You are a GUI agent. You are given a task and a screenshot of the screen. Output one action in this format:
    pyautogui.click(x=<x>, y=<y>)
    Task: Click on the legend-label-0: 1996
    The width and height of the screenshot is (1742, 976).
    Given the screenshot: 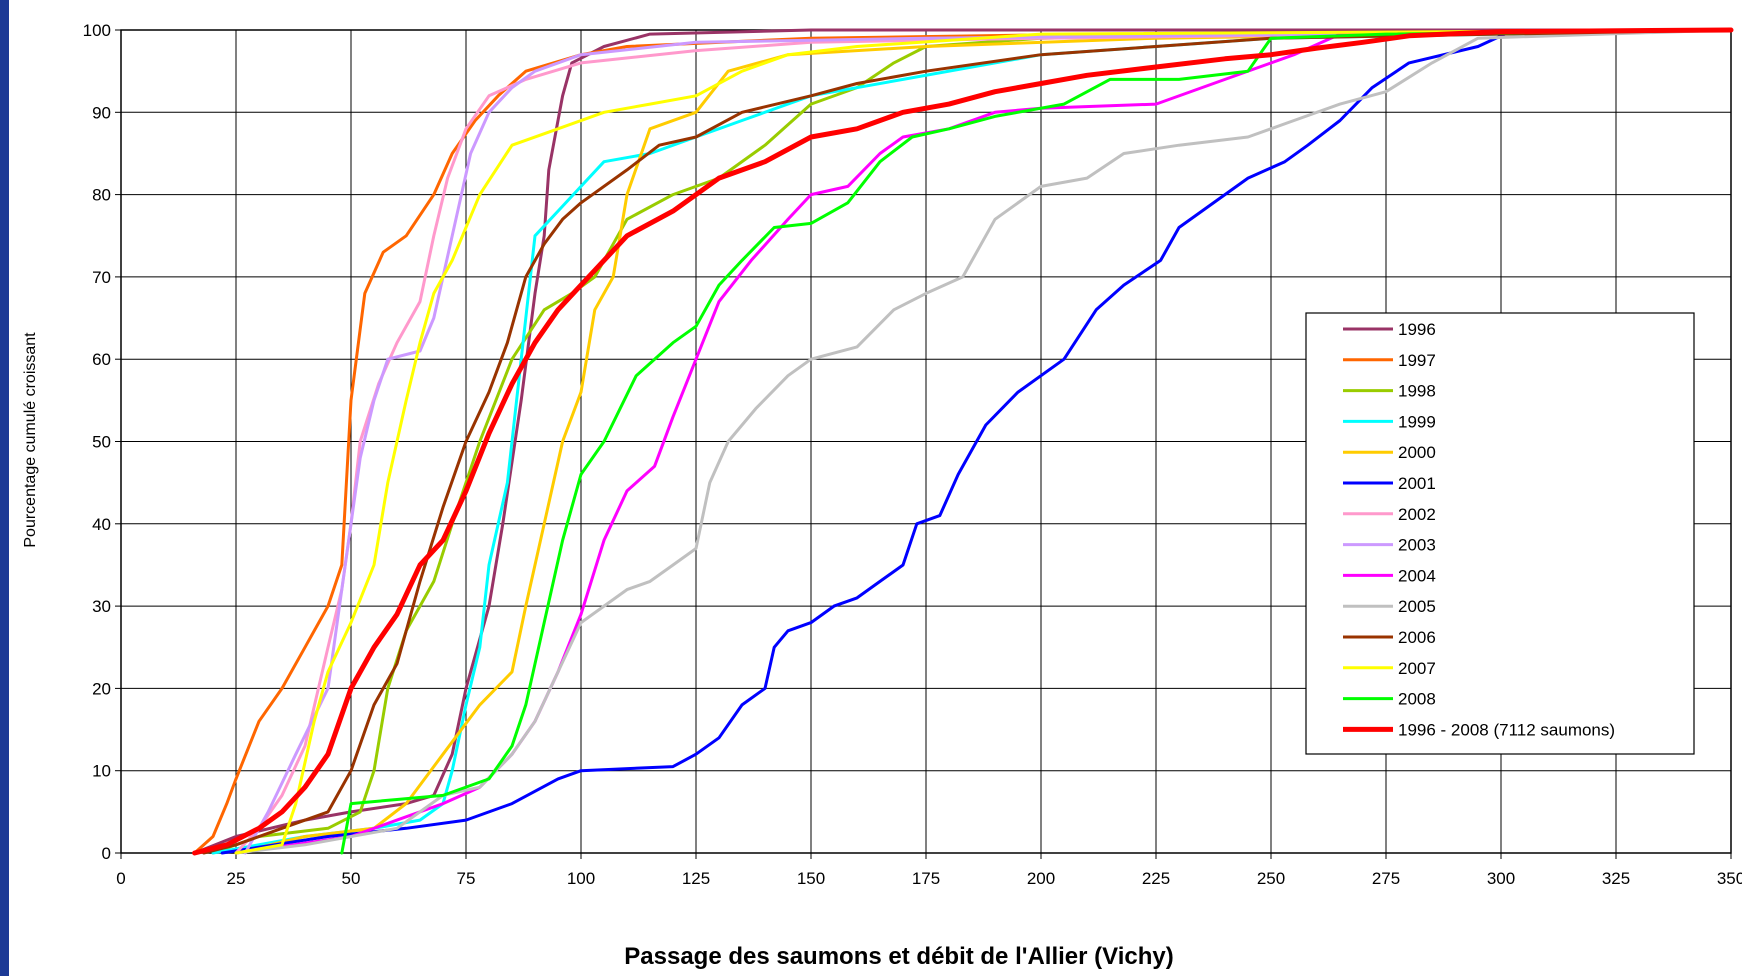 What is the action you would take?
    pyautogui.click(x=1417, y=329)
    